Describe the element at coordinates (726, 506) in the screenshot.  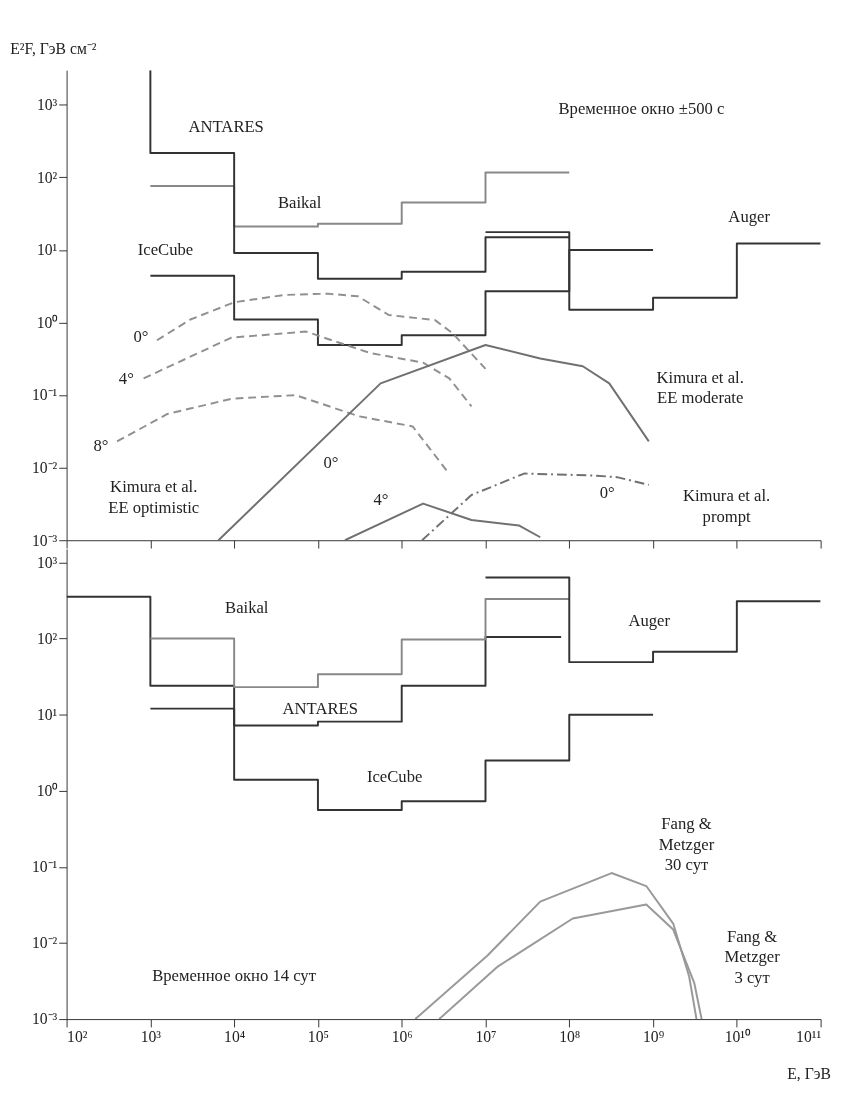
I see `annotation: Kimura et al. prompt` at that location.